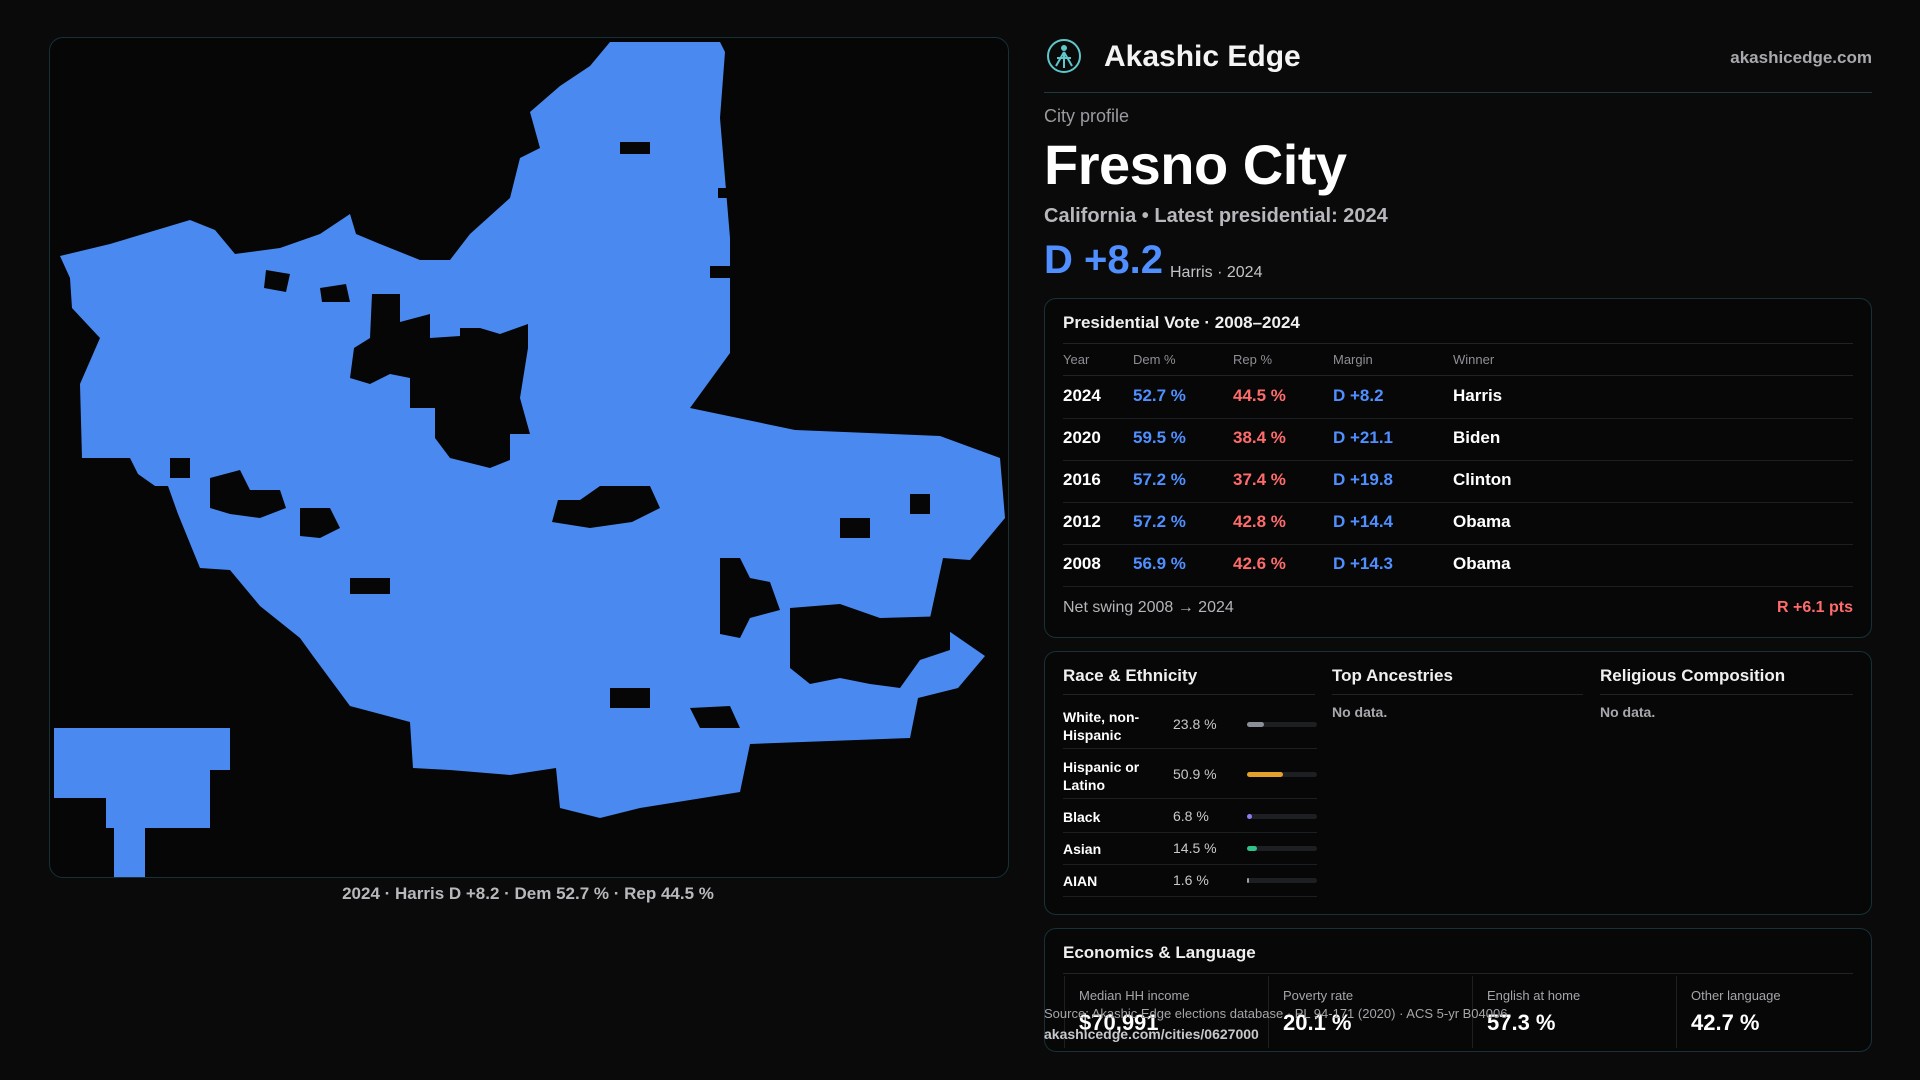 This screenshot has height=1080, width=1920. I want to click on row-rep: 38.4 %, so click(1259, 437).